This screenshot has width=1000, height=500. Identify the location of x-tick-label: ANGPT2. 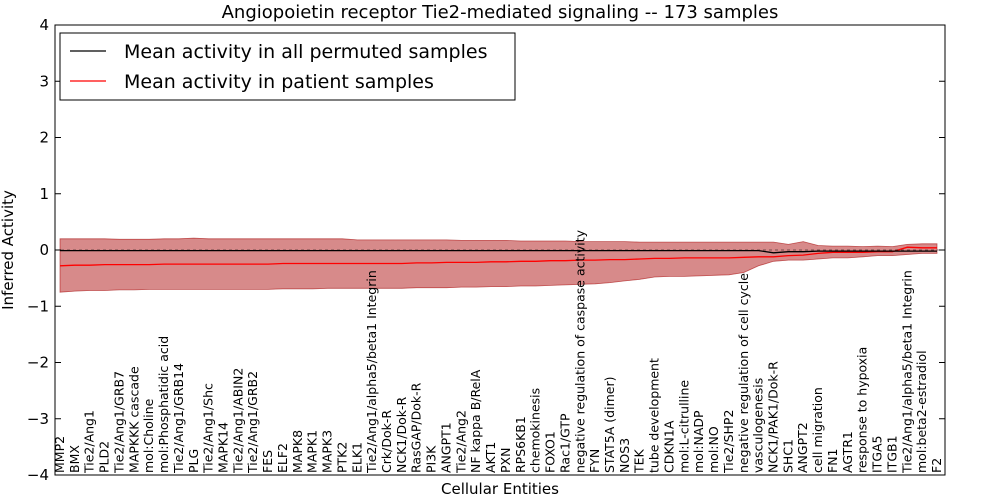
(802, 447).